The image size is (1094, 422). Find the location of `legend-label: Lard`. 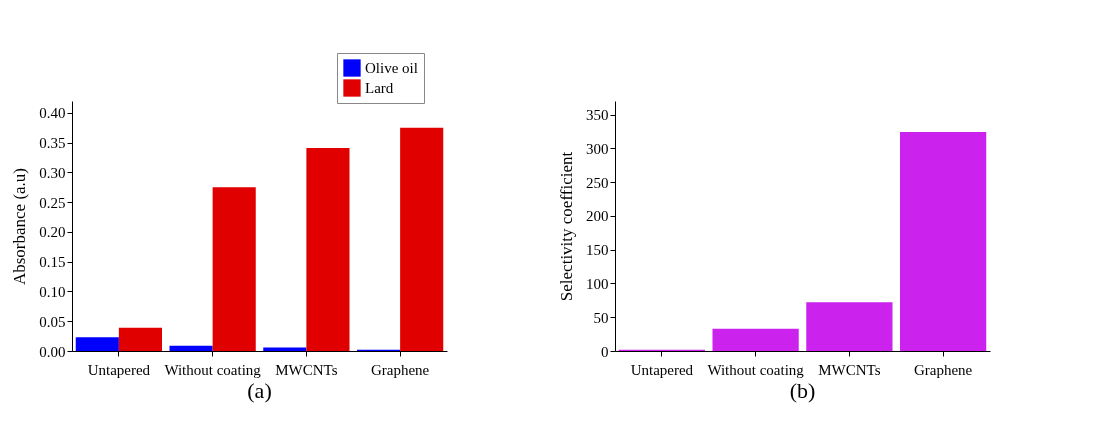

legend-label: Lard is located at coordinates (379, 88).